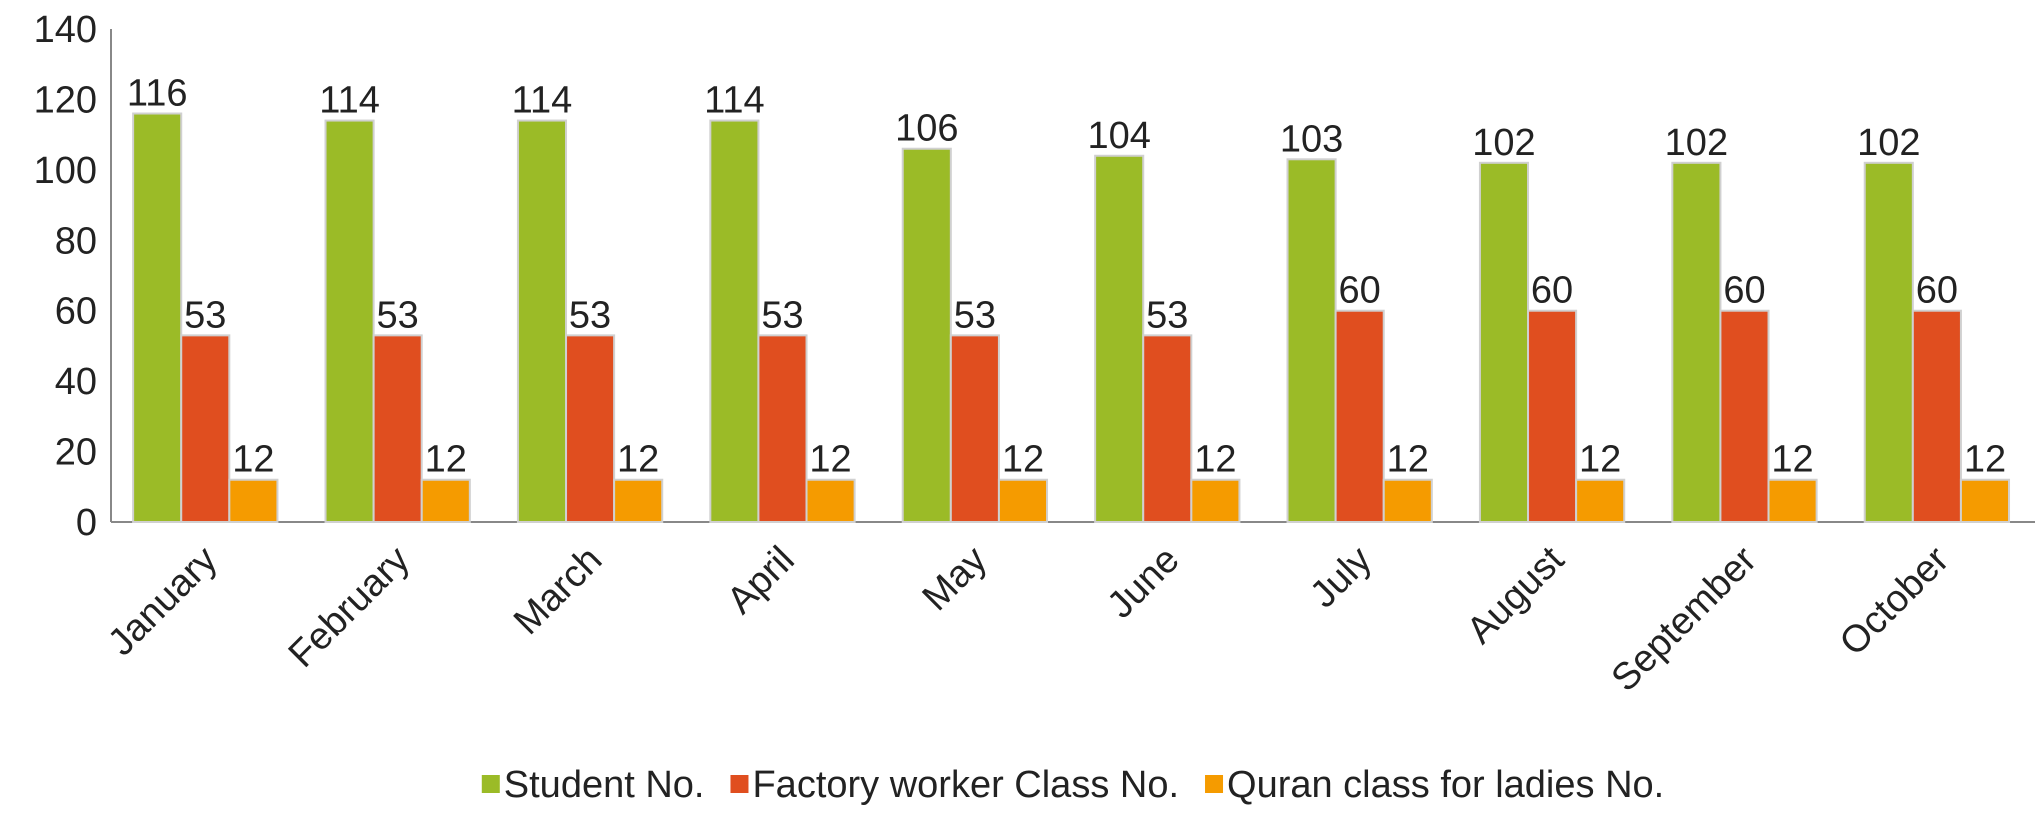  Describe the element at coordinates (157, 94) in the screenshot. I see `data-label: 116` at that location.